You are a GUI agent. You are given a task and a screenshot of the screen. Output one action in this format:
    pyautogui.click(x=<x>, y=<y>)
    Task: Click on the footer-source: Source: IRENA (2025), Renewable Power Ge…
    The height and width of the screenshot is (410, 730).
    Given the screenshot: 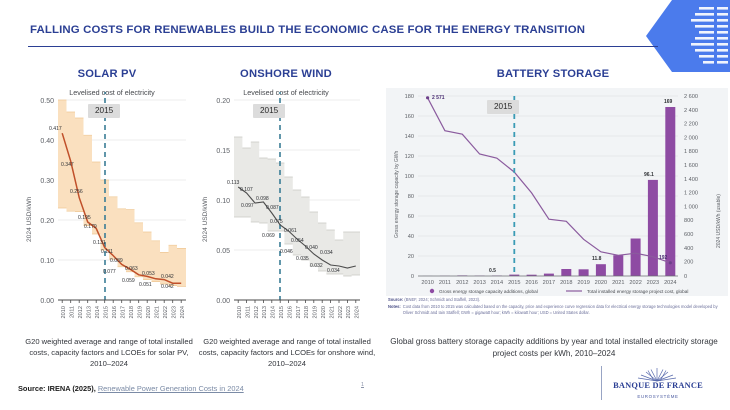 What is the action you would take?
    pyautogui.click(x=131, y=388)
    